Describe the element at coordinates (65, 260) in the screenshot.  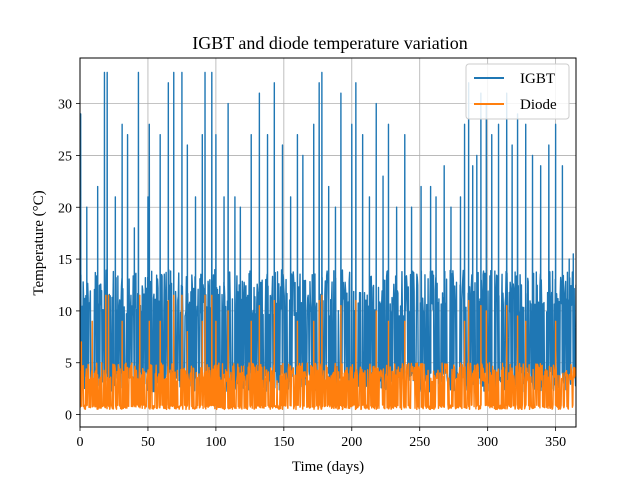
I see `y-tick-label: 15` at that location.